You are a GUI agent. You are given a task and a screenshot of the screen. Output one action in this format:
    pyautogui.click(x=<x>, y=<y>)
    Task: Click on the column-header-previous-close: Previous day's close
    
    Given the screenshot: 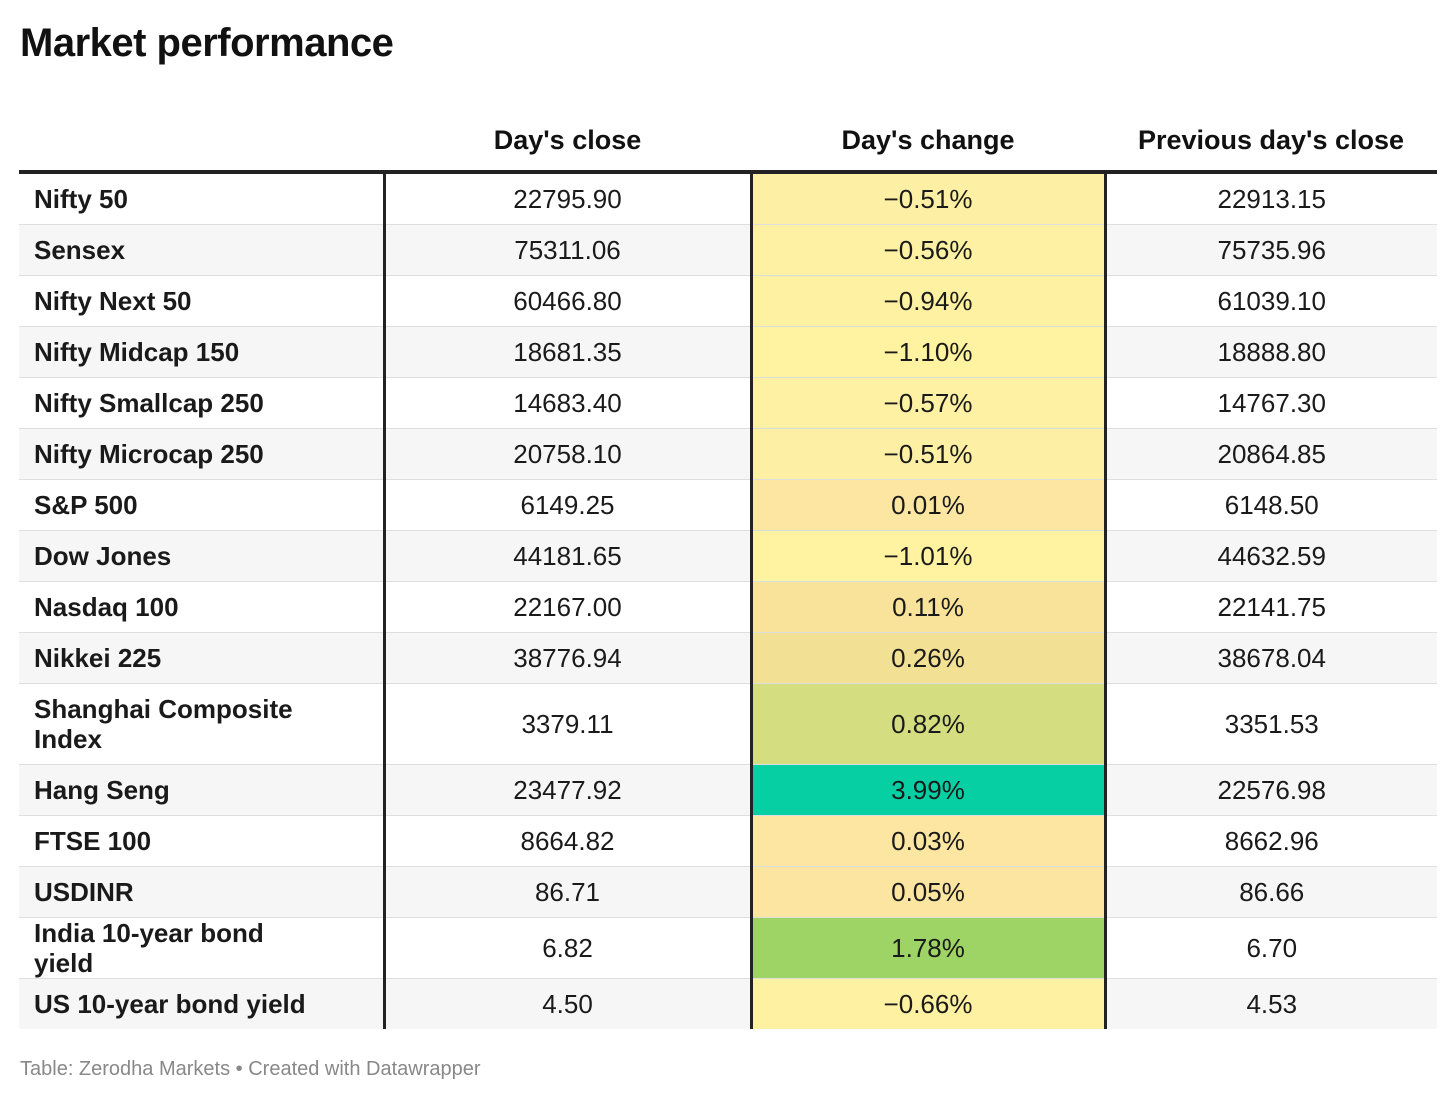 What is the action you would take?
    pyautogui.click(x=1271, y=142)
    